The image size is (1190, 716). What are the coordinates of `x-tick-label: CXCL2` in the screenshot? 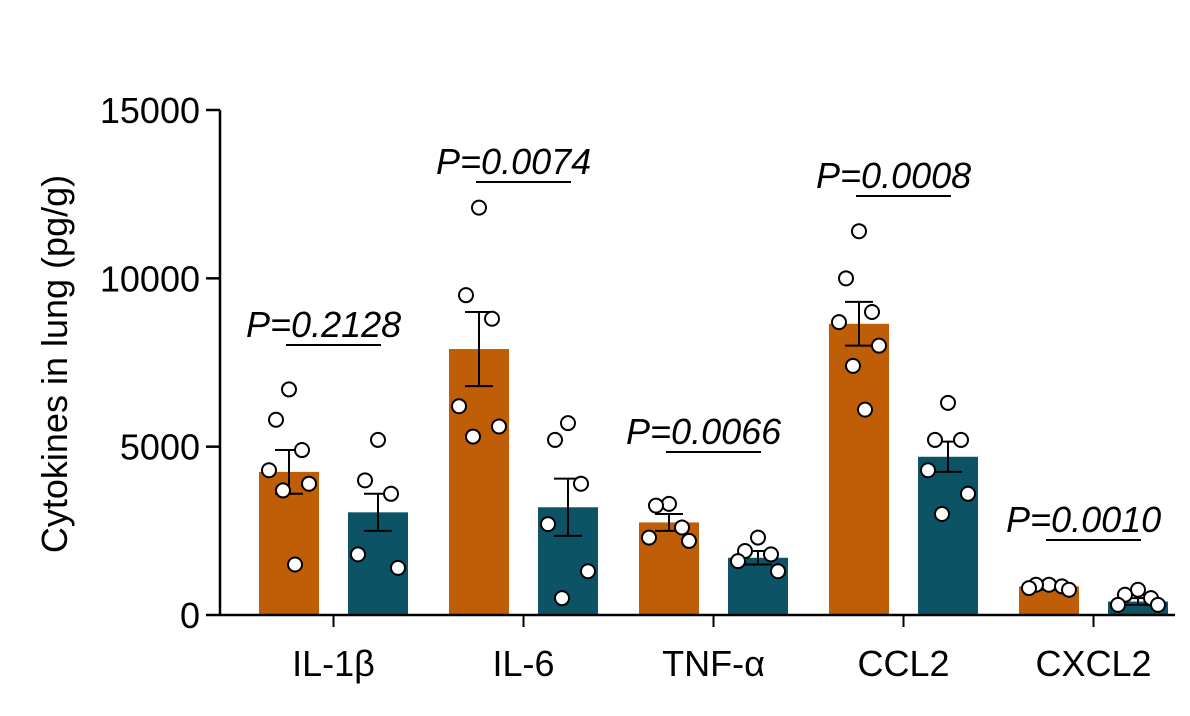 It's located at (1093, 663).